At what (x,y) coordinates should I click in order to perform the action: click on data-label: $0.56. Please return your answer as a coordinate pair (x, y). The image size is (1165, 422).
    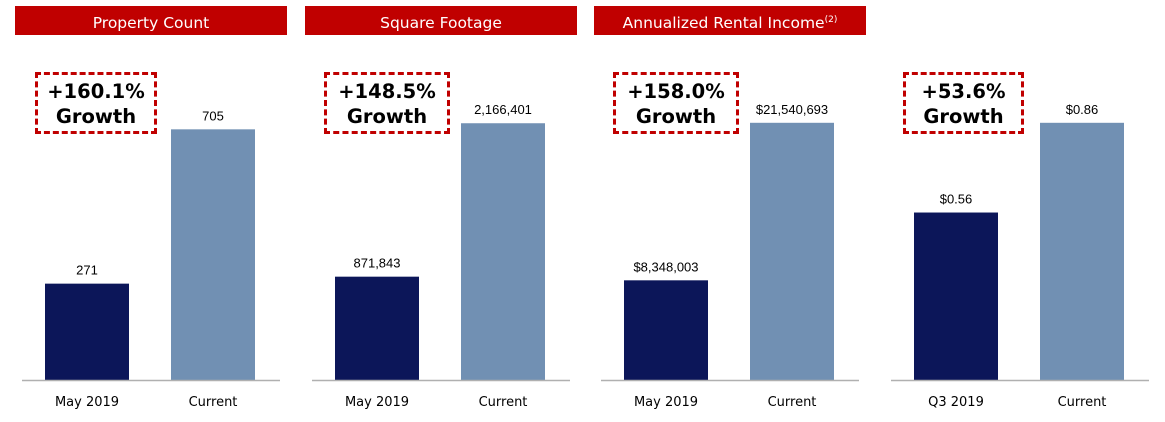
    Looking at the image, I should click on (956, 199).